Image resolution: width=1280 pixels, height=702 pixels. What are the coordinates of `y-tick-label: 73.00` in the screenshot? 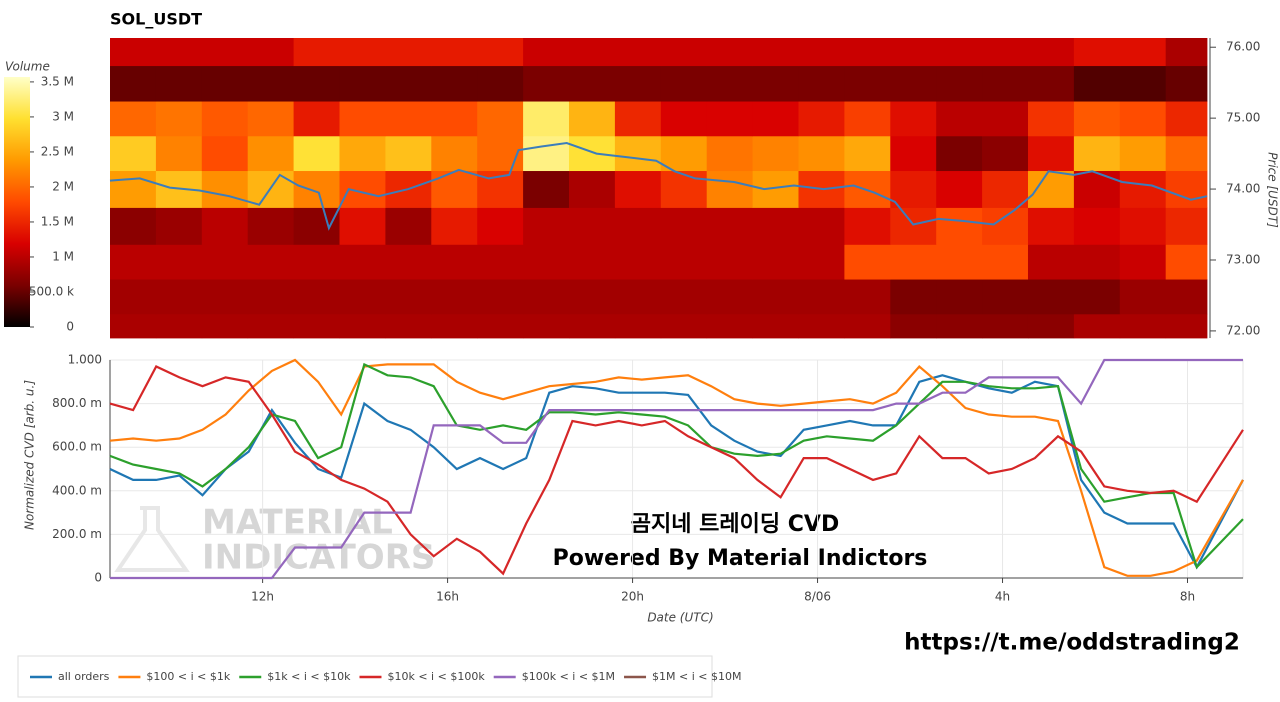 It's located at (1243, 259).